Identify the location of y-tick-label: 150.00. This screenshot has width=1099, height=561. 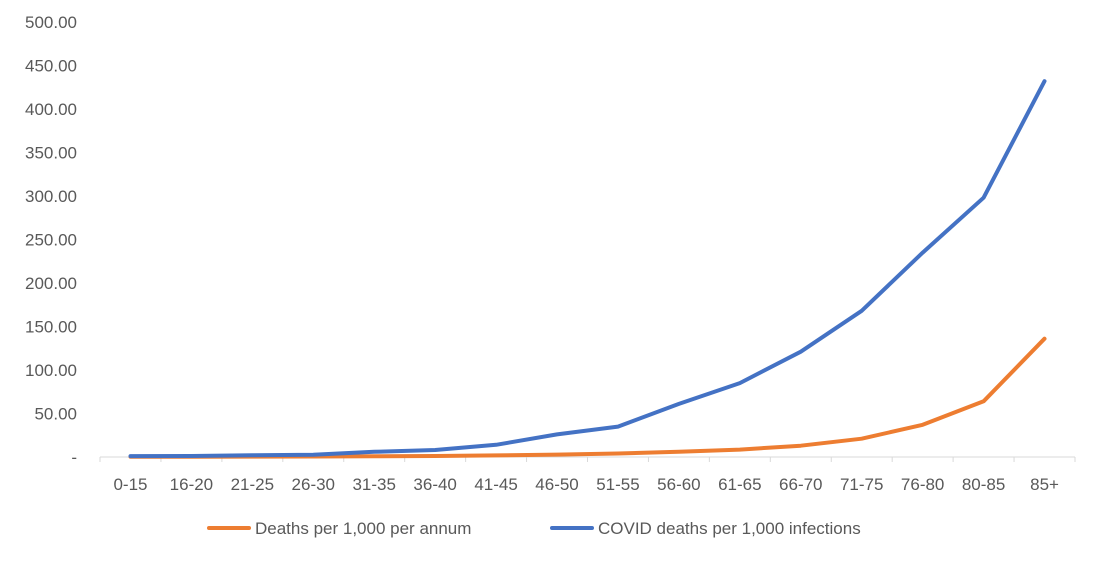
(51, 327).